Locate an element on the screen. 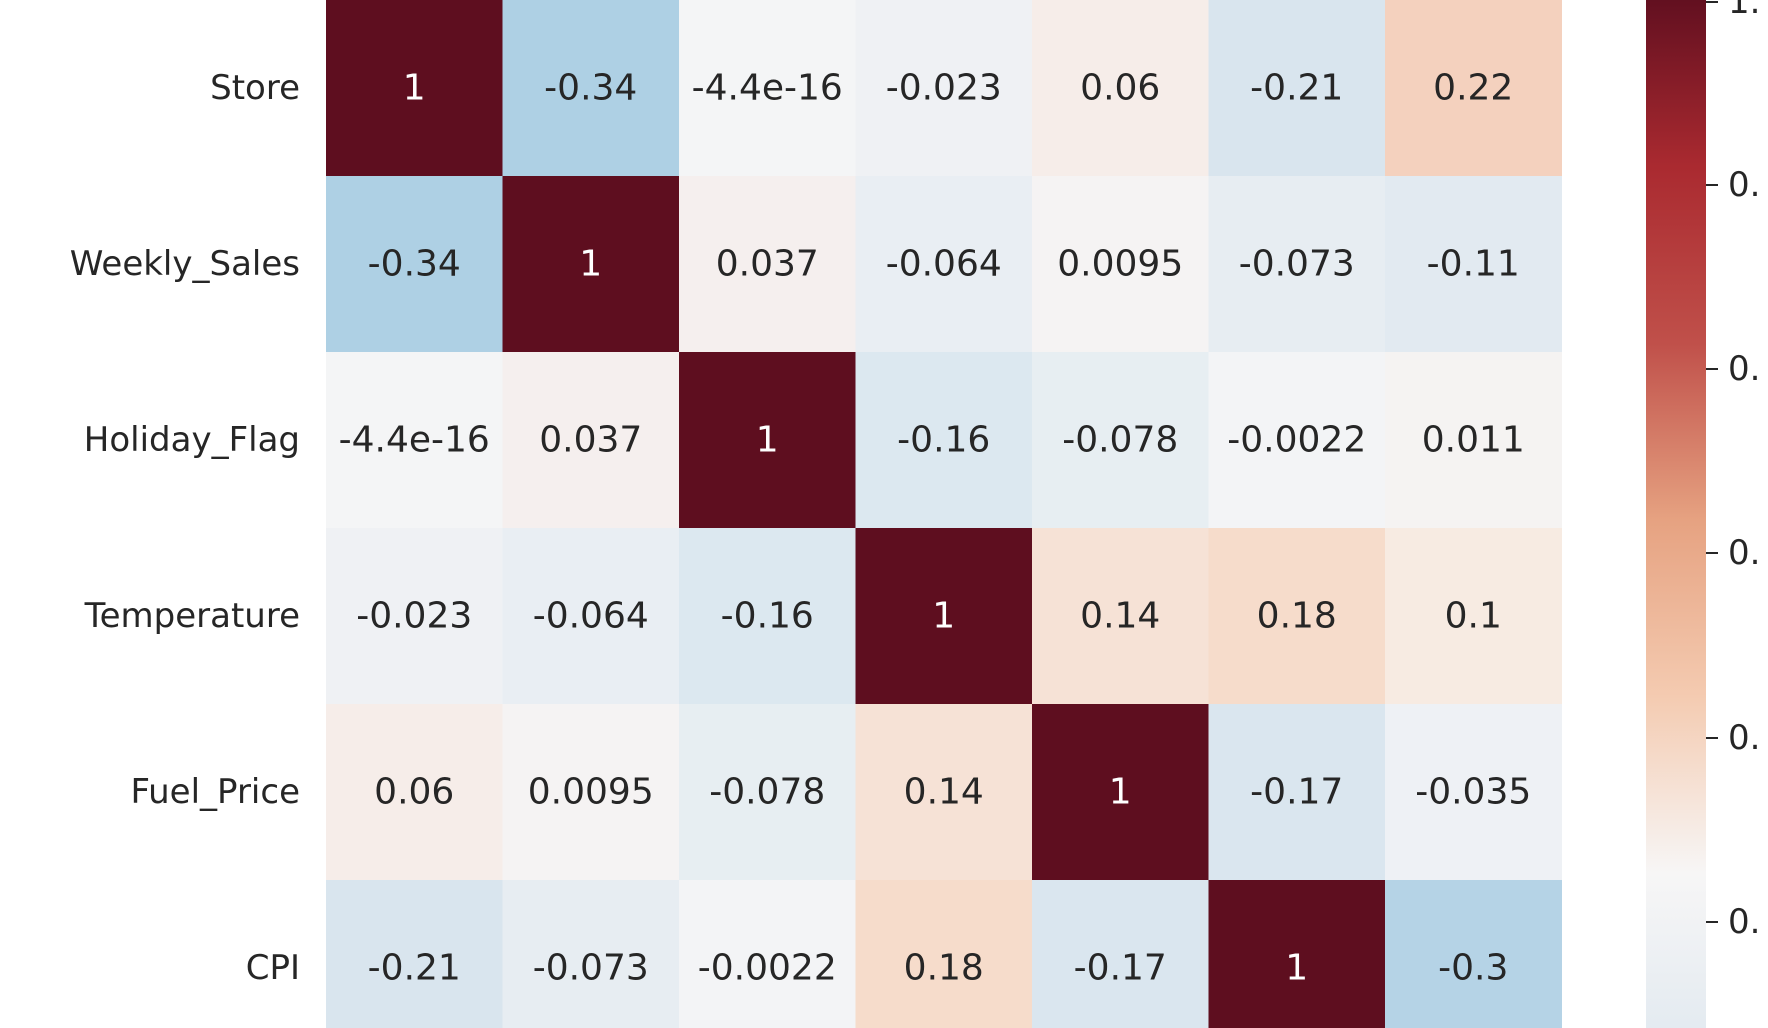  colorbar-gradient is located at coordinates (1676, 514).